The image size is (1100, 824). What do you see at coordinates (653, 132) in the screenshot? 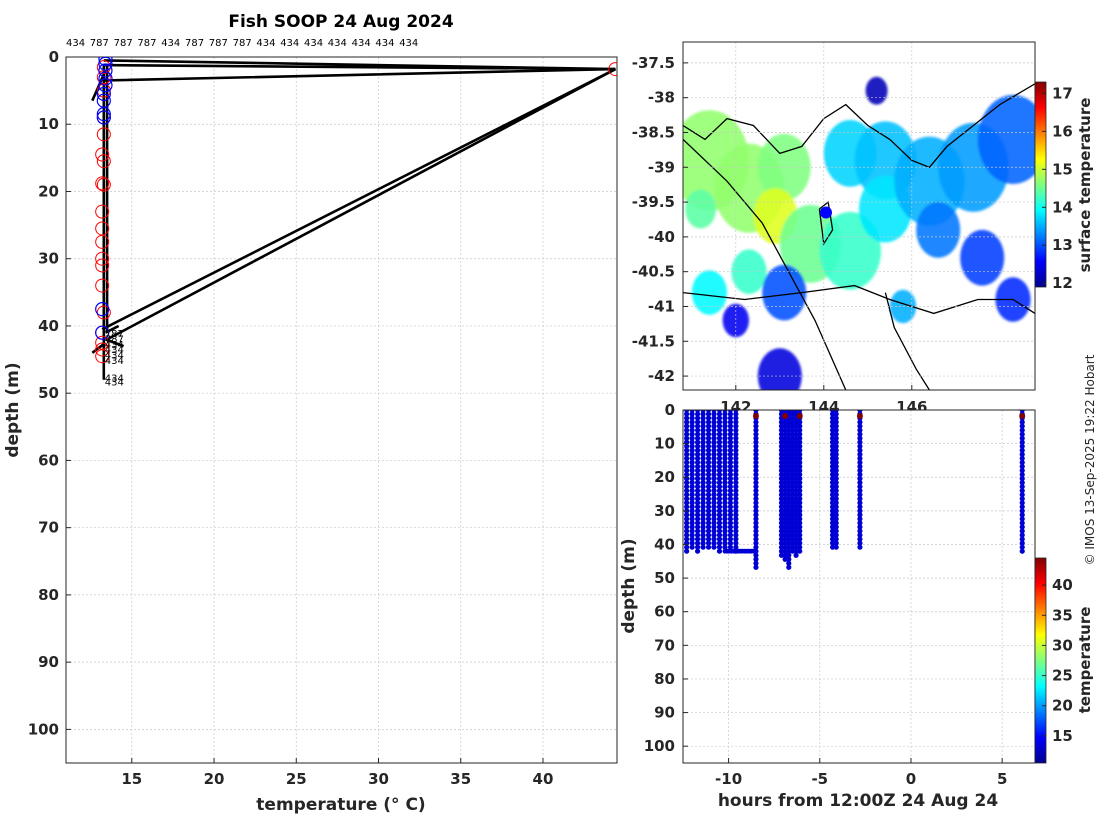
I see `map-lat-tick-label: -38.5` at bounding box center [653, 132].